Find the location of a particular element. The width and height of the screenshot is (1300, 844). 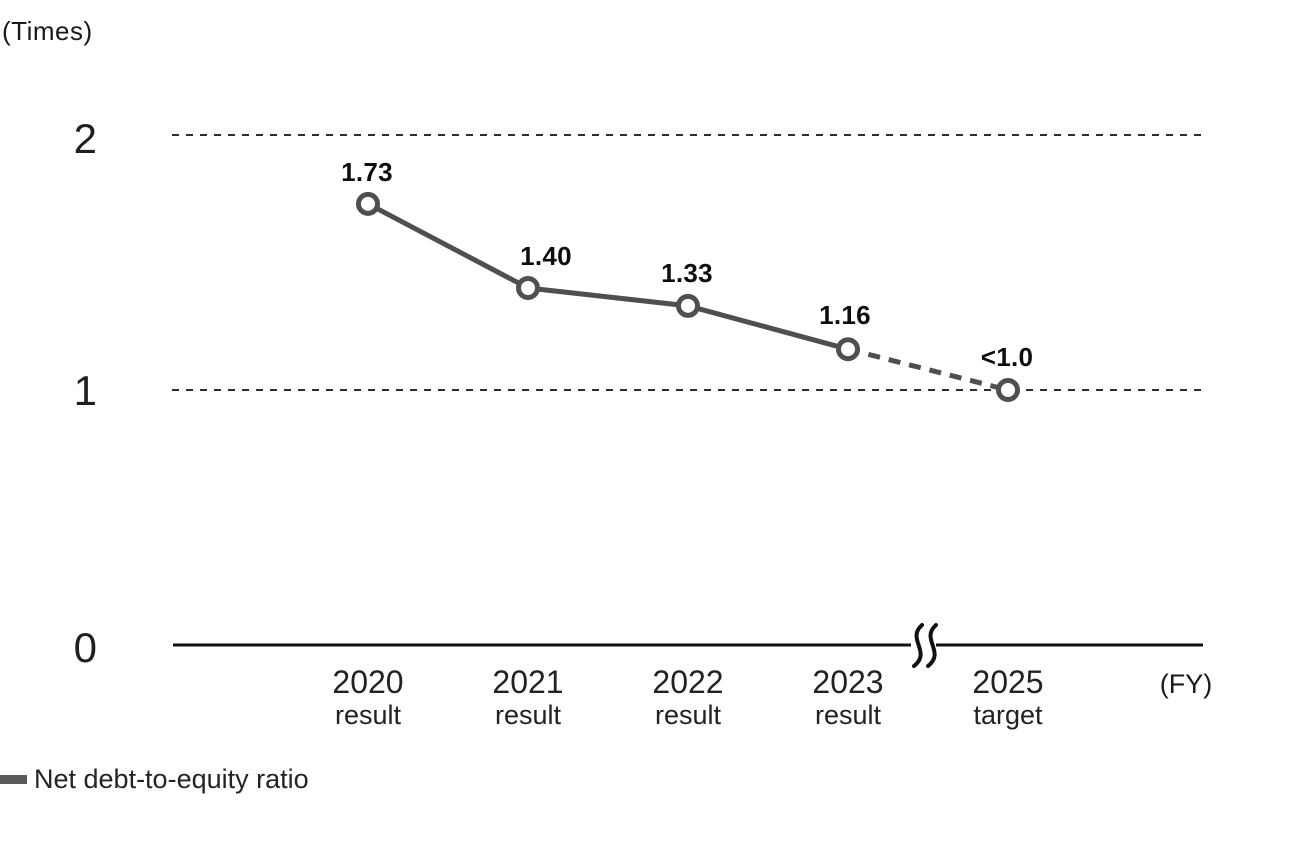

legend: Net debt-to-equity ratio is located at coordinates (154, 779).